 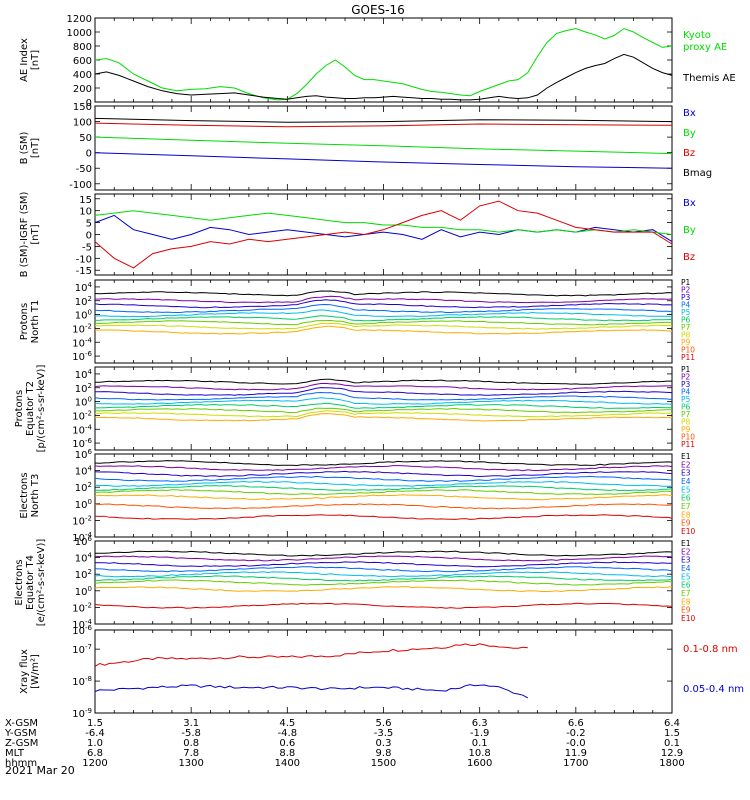 What do you see at coordinates (686, 568) in the screenshot?
I see `legend-label: E4` at bounding box center [686, 568].